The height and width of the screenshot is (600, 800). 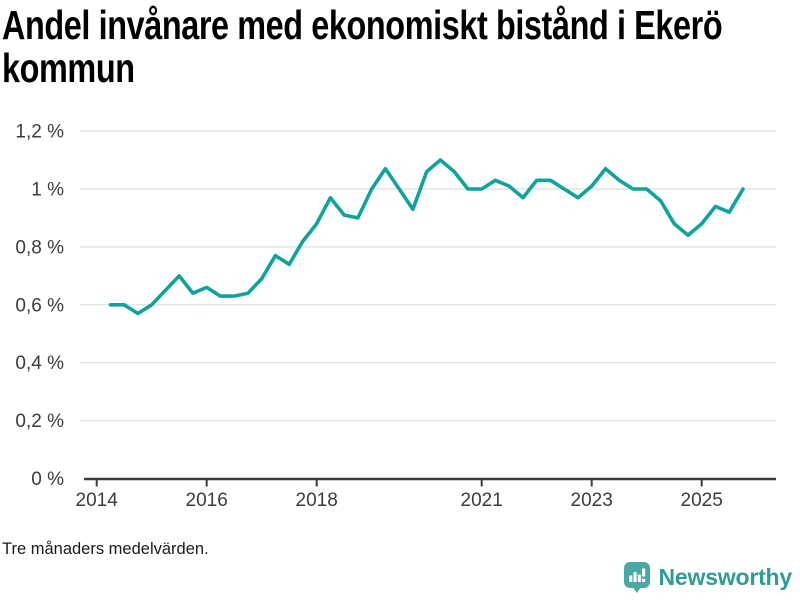 I want to click on bar-chart-speech-bubble-icon, so click(x=636, y=577).